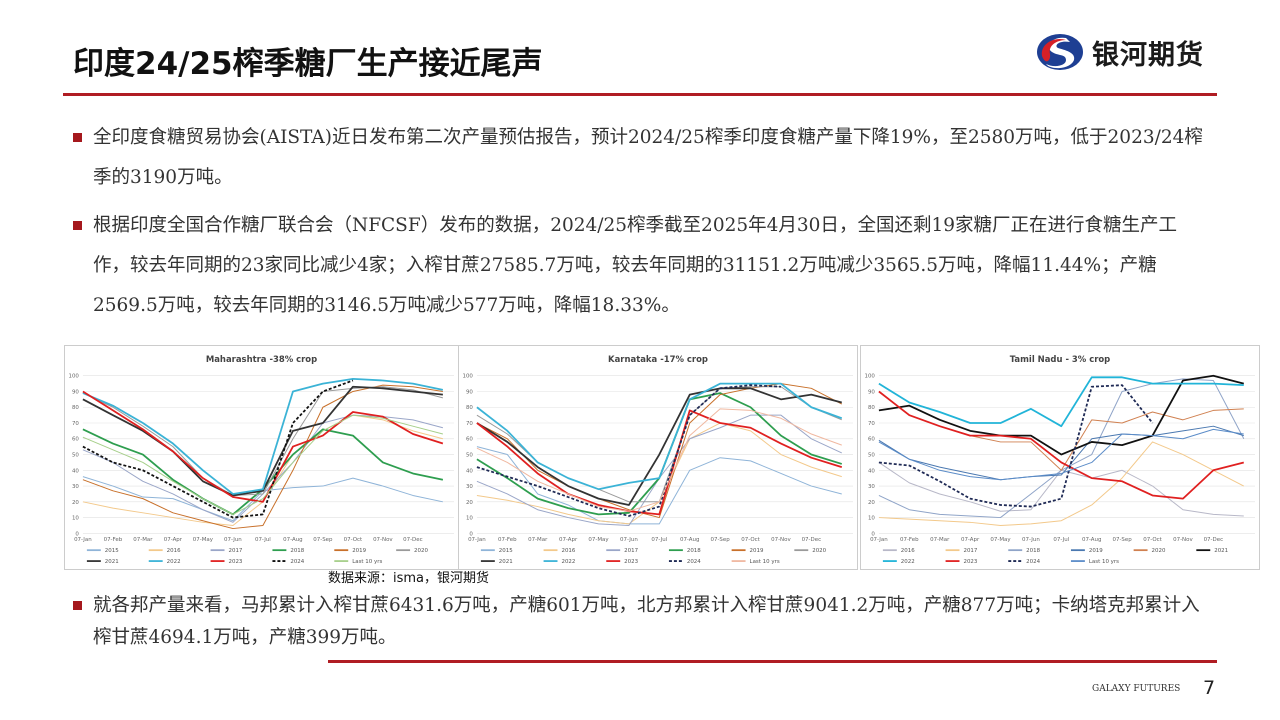  I want to click on y-tick-label: 0, so click(77, 534).